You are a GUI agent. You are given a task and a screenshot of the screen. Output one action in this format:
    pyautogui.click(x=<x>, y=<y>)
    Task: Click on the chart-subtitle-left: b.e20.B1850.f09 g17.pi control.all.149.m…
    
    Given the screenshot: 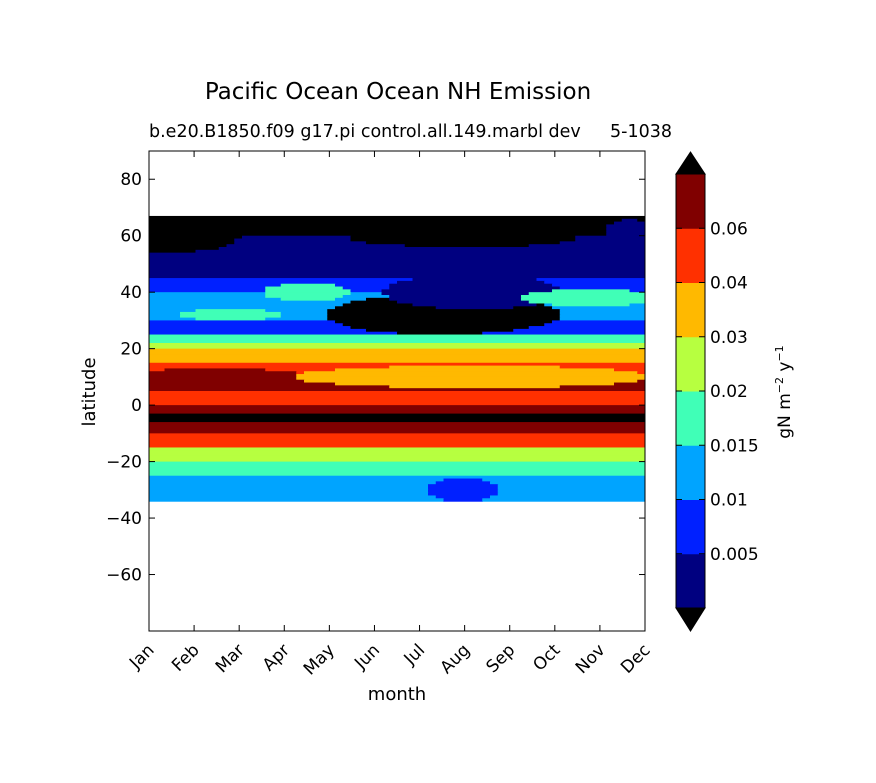 What is the action you would take?
    pyautogui.click(x=365, y=132)
    